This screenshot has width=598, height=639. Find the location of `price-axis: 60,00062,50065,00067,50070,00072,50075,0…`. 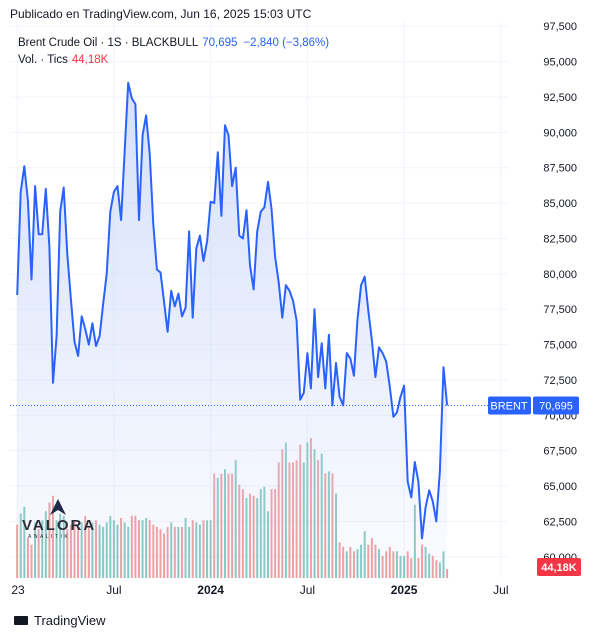

price-axis: 60,00062,50065,00067,50070,00072,50075,0… is located at coordinates (560, 292).